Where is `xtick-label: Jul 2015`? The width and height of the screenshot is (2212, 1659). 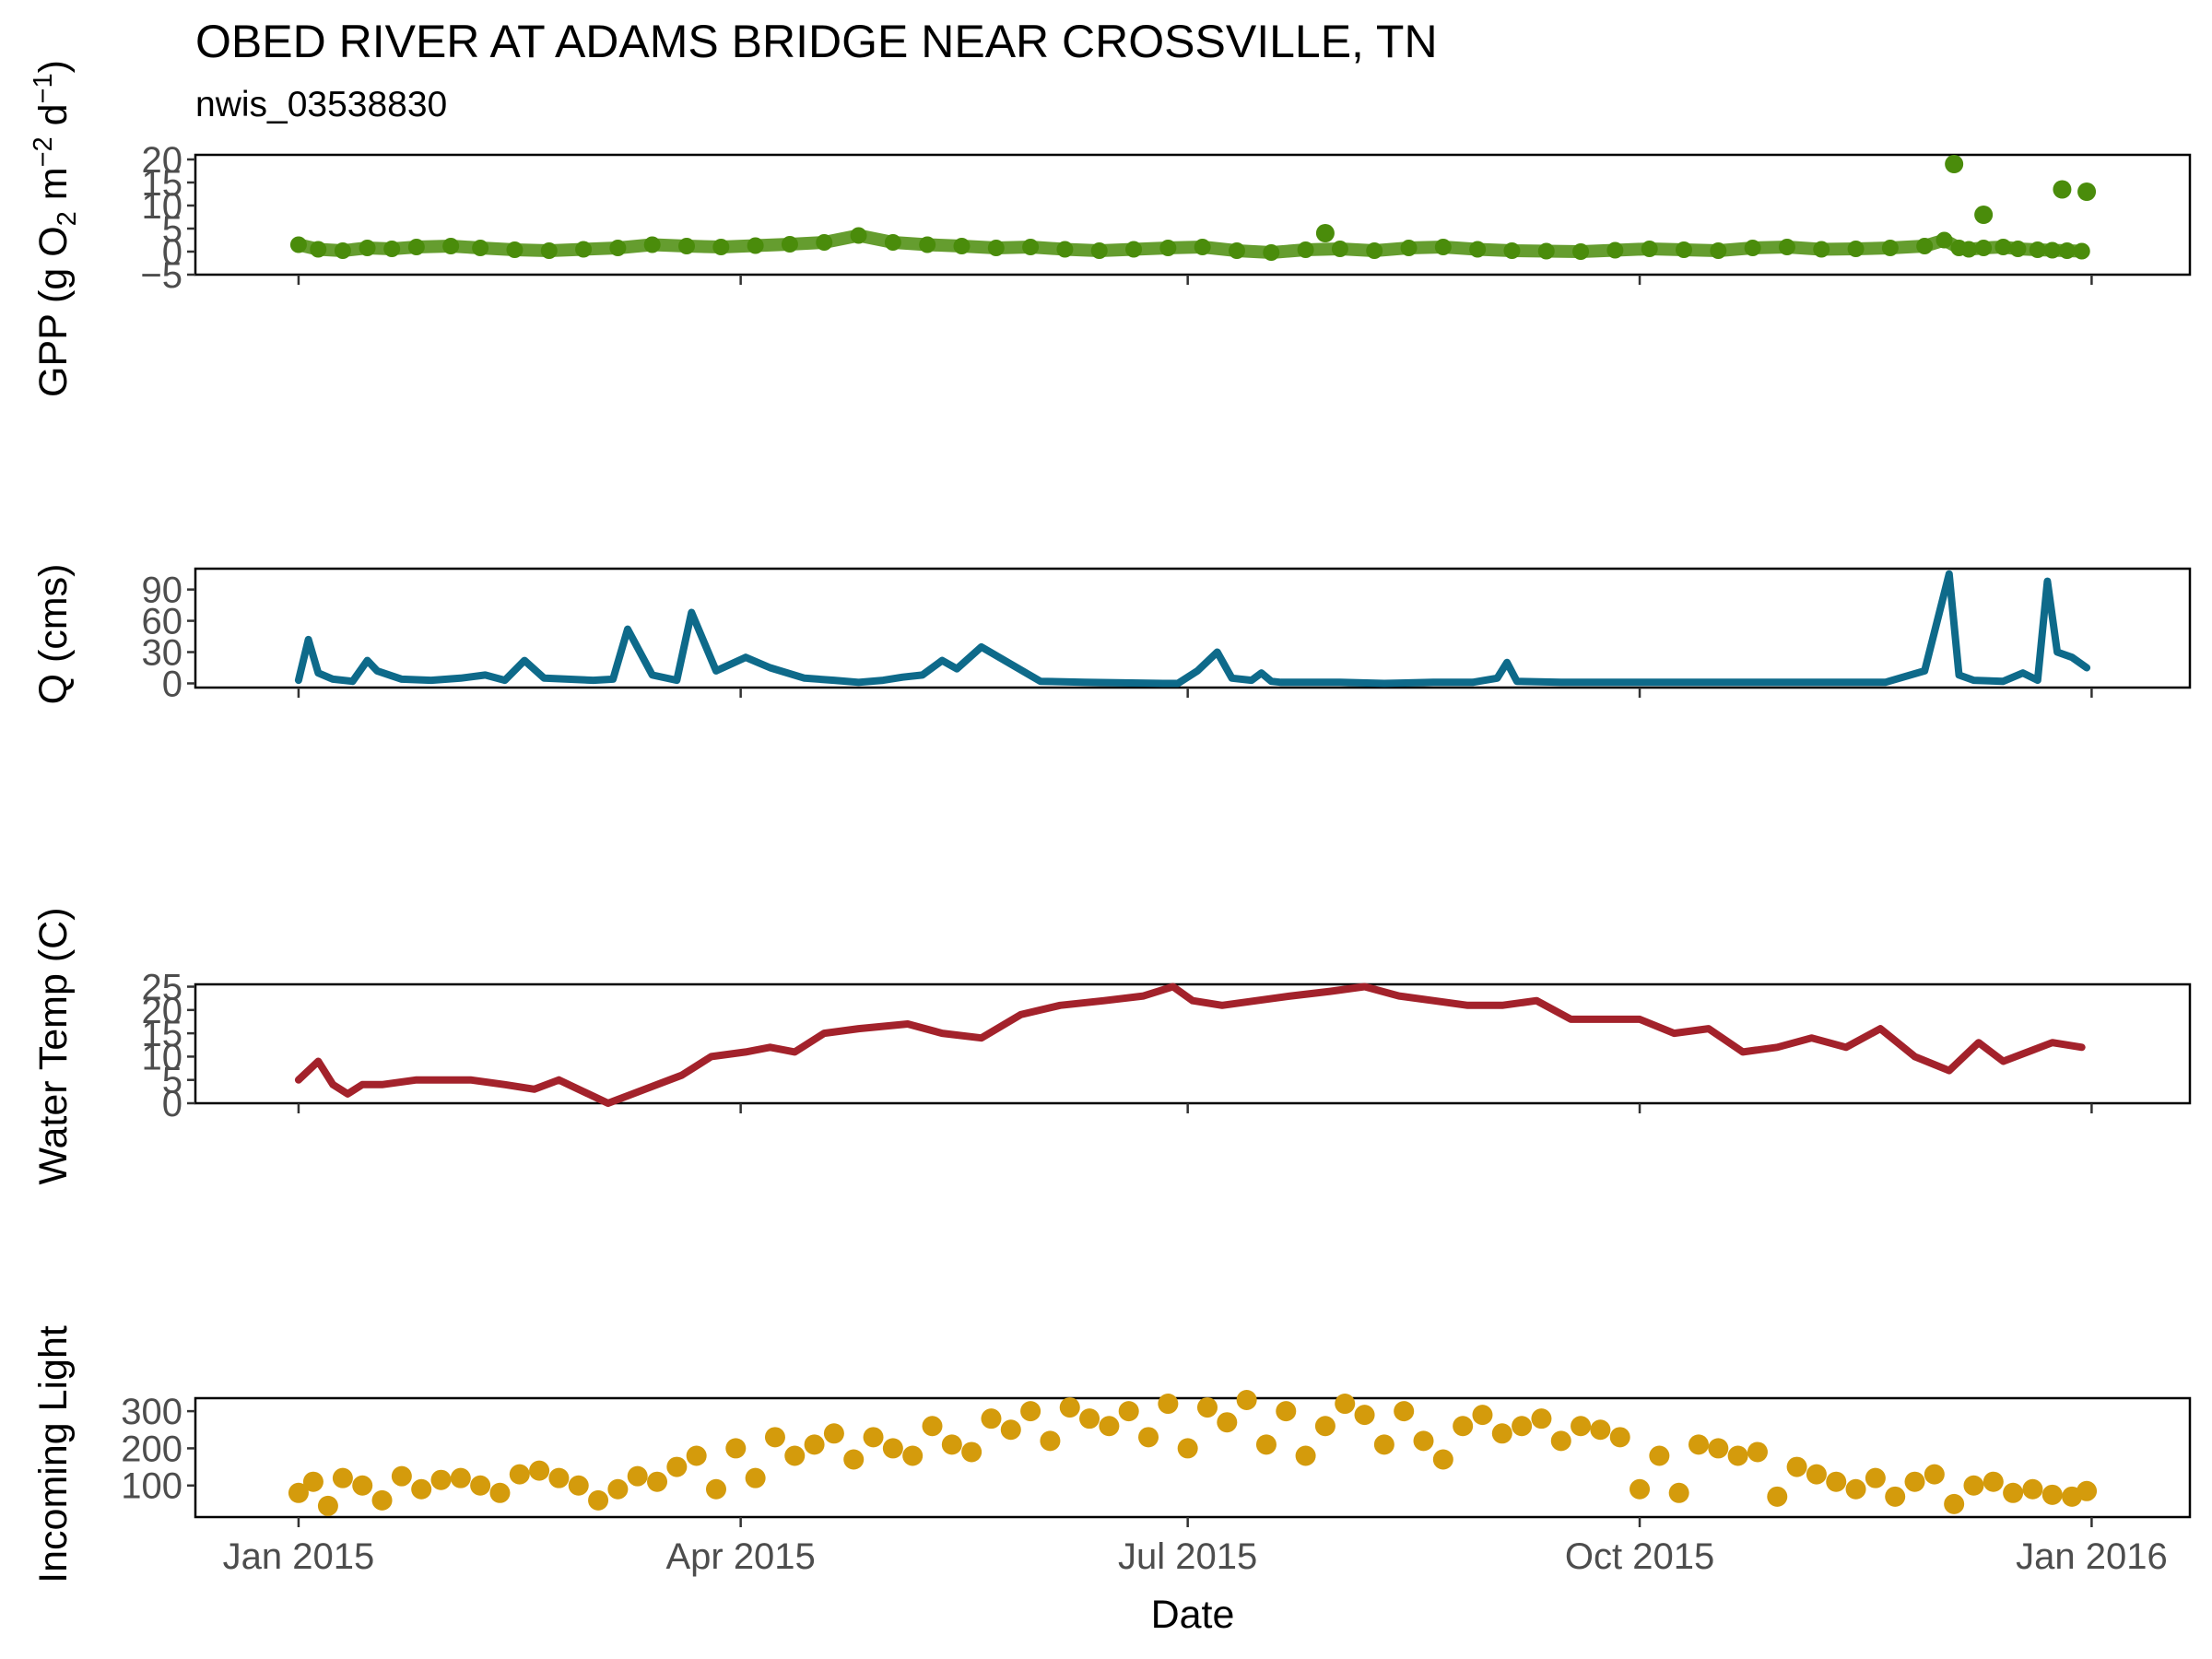 xtick-label: Jul 2015 is located at coordinates (1187, 1556).